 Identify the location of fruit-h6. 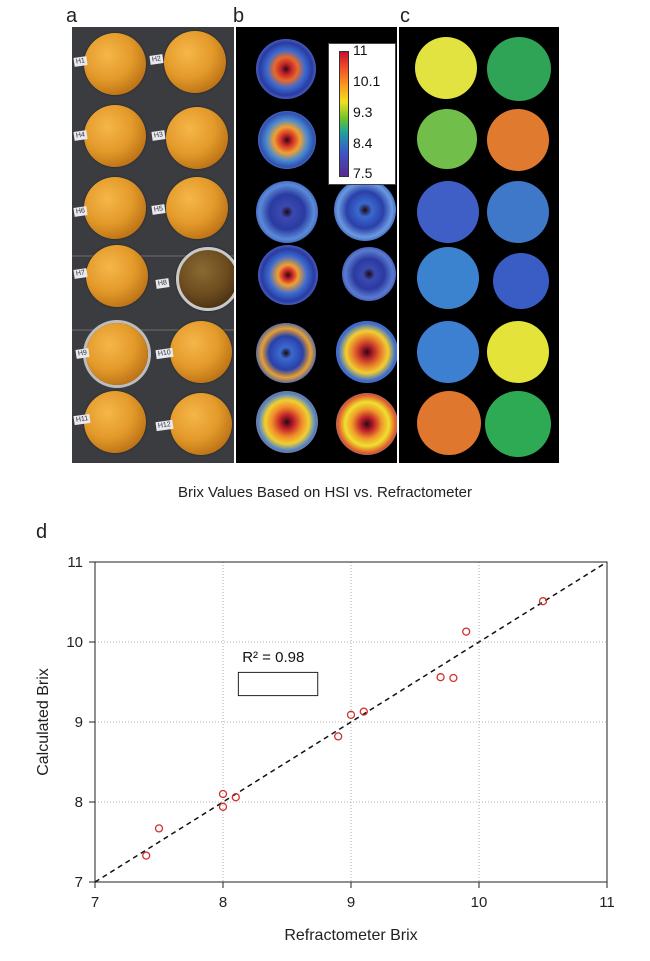
(115, 208).